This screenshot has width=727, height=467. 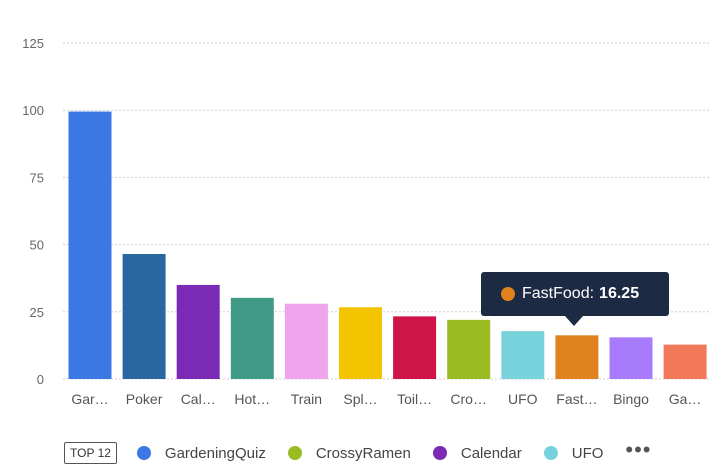 I want to click on legend-item-calendar: Calendar, so click(x=477, y=453).